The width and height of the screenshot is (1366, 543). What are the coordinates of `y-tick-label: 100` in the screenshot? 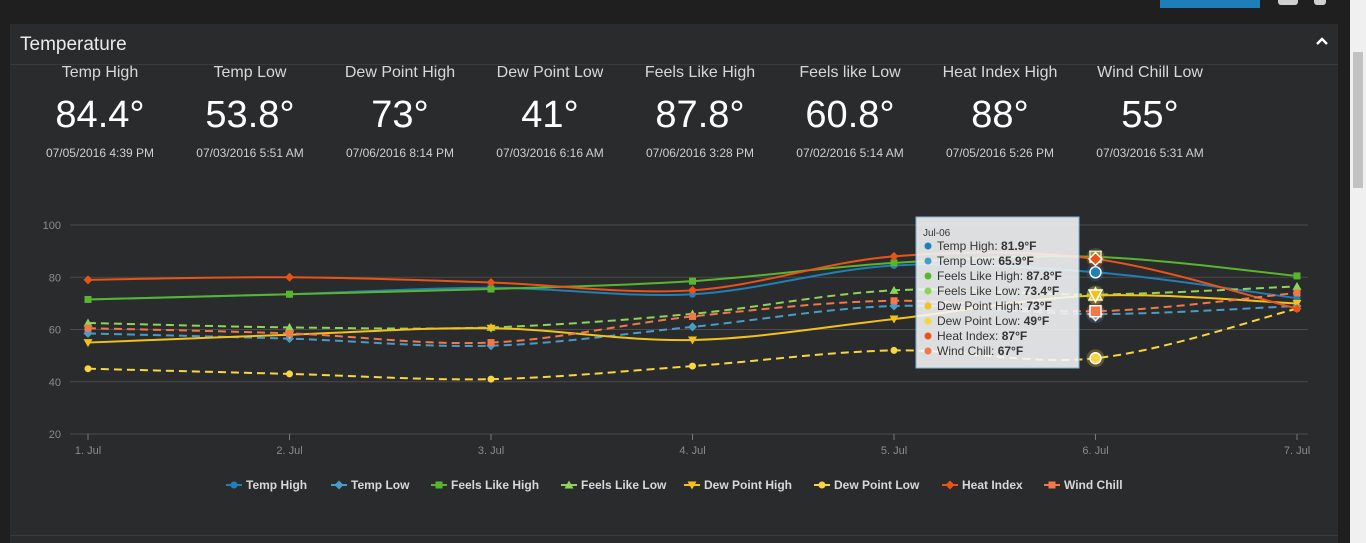 It's located at (52, 226).